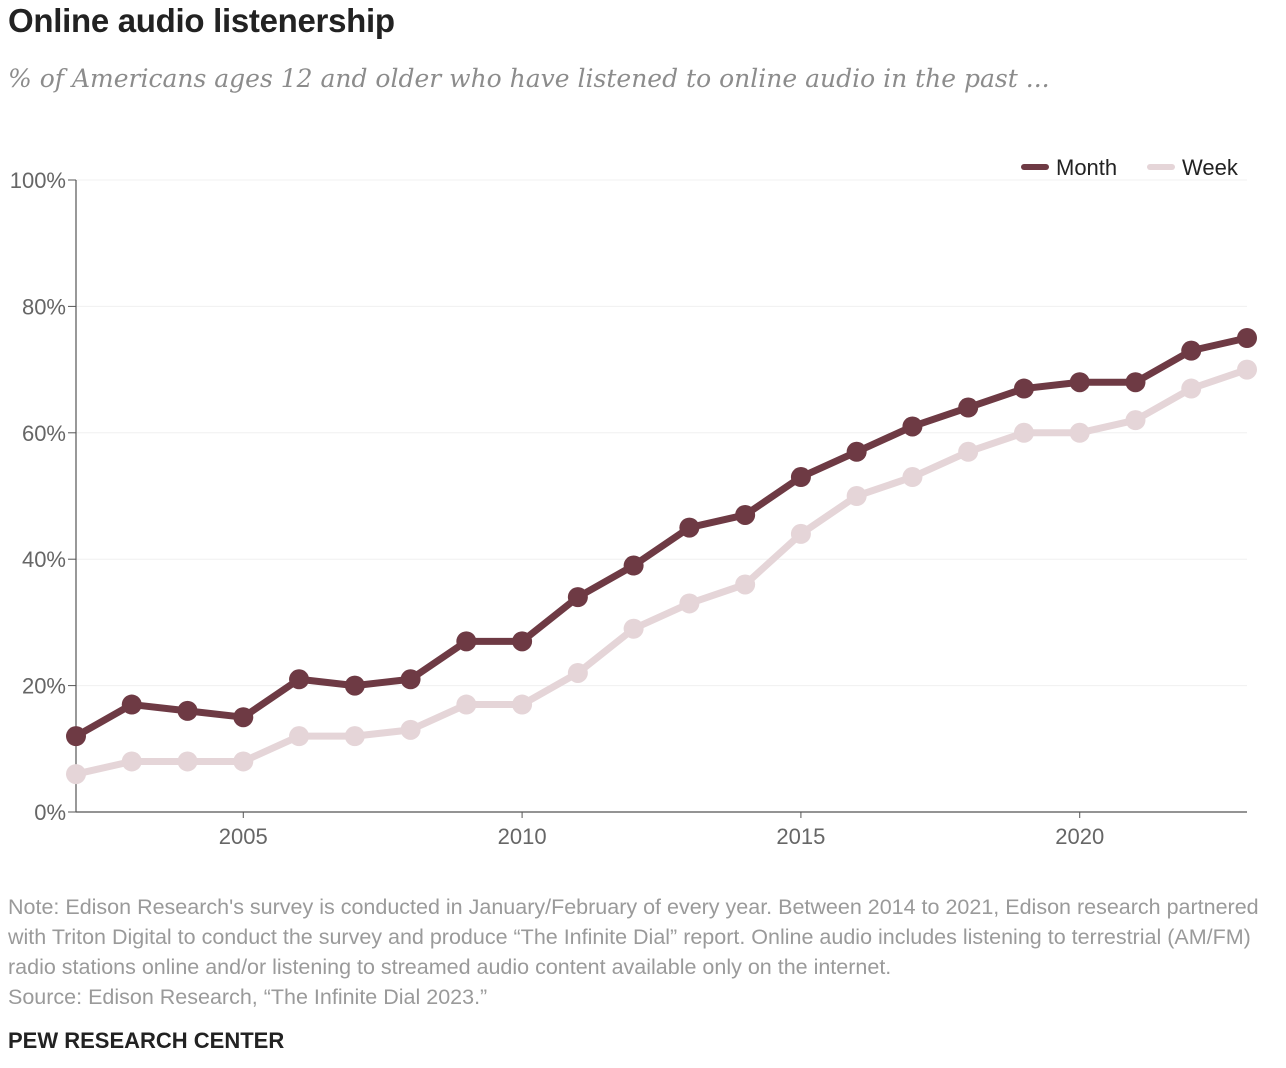  I want to click on brand-name: PEW RESEARCH CENTER, so click(146, 1040).